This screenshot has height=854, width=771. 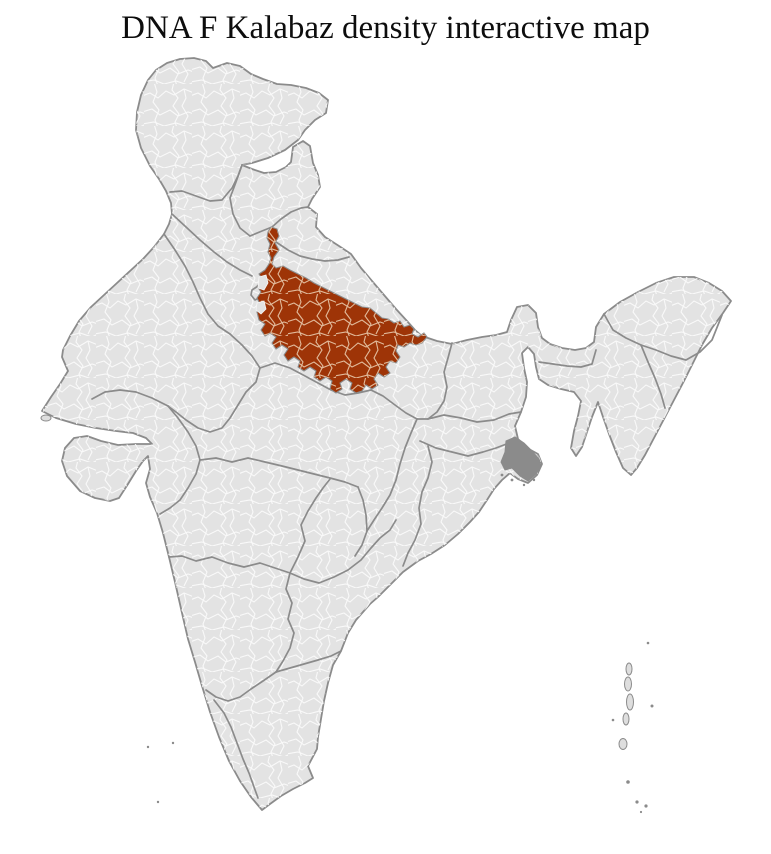 I want to click on andaman-nicobar-islands, so click(x=632, y=727).